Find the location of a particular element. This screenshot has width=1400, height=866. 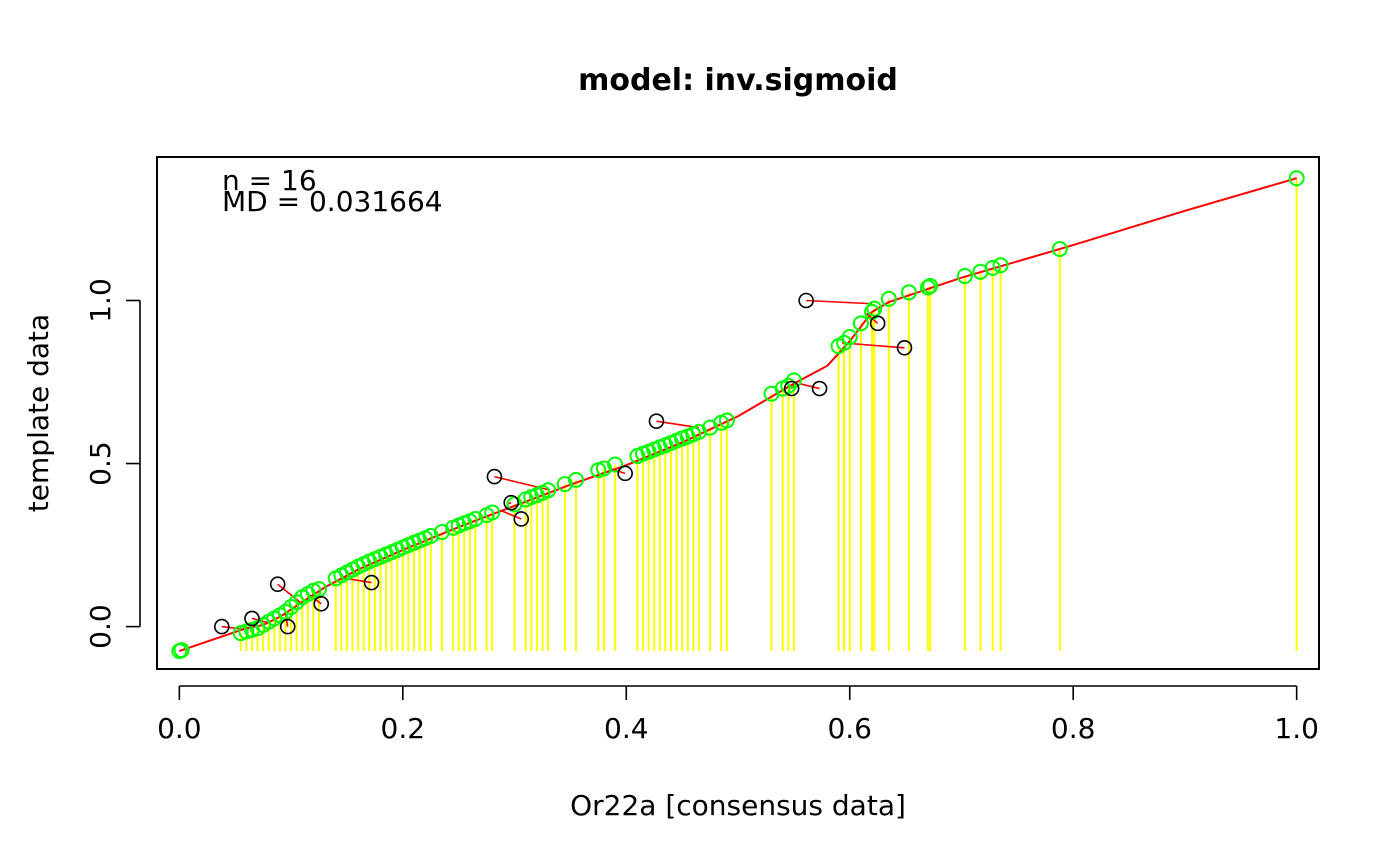

annotation-n: n = 16 is located at coordinates (269, 180).